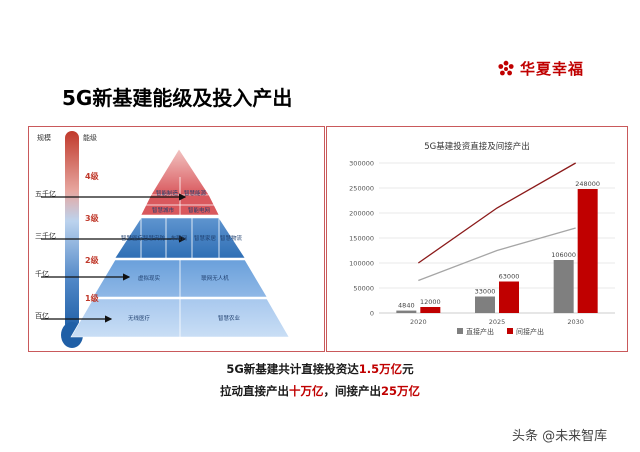  I want to click on scale-label-100: 百亿, so click(42, 316).